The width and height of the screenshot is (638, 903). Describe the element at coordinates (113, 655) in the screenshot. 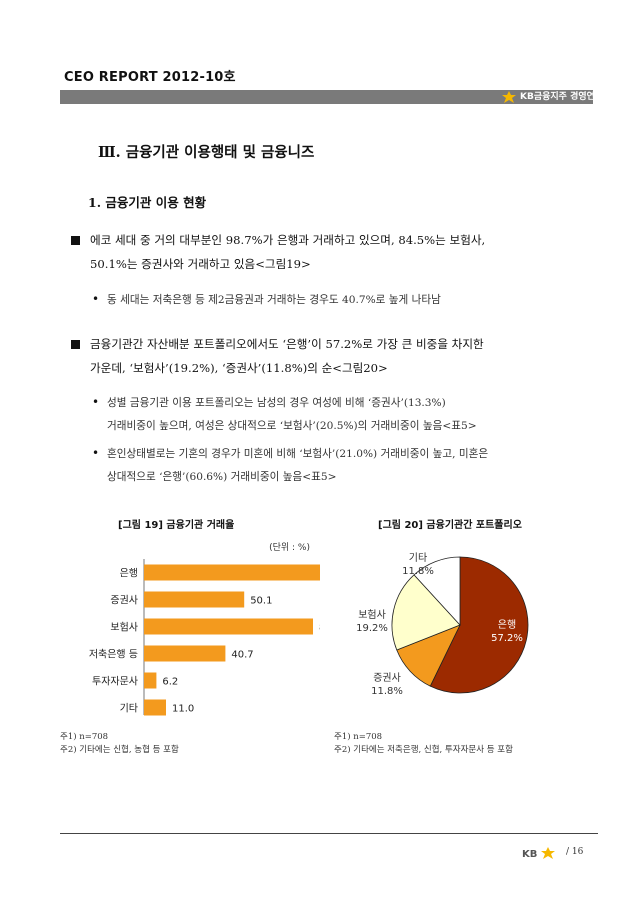

I see `bar-category-label: 저축은행 등` at that location.